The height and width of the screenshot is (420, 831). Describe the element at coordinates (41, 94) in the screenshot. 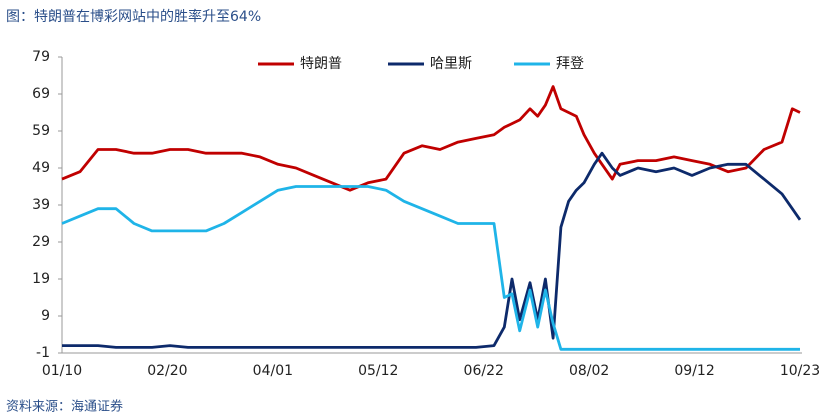

I see `y-tick-label: 69` at that location.